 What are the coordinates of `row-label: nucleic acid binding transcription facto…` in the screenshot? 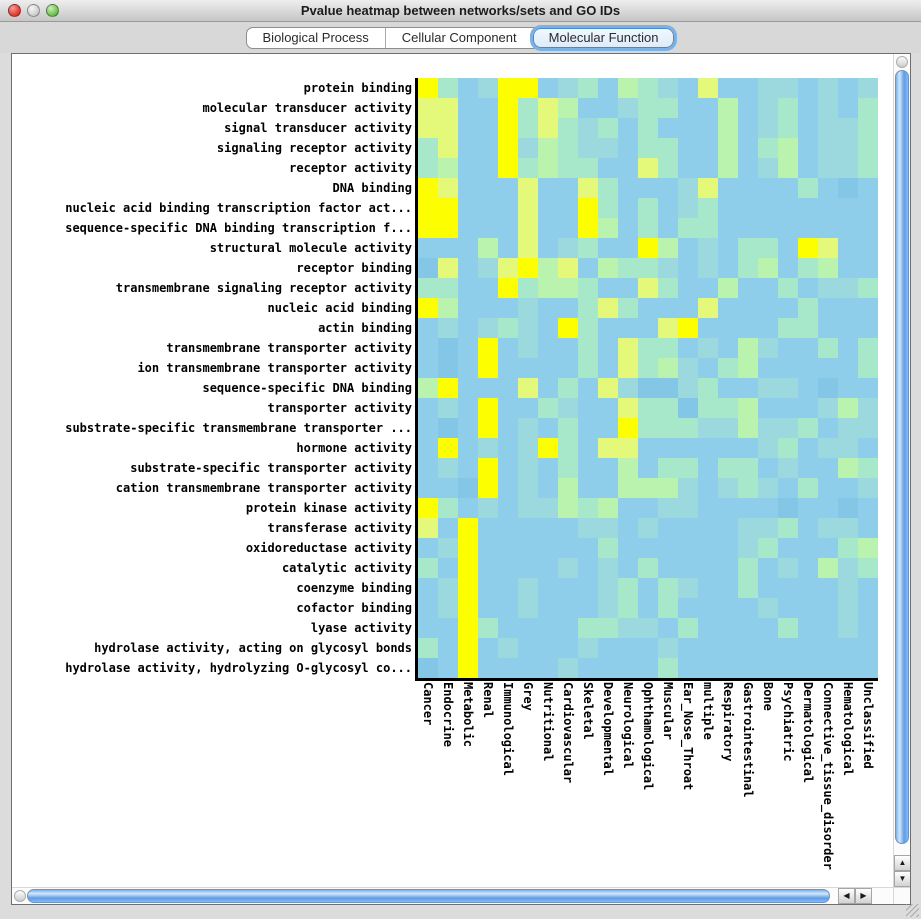 It's located at (238, 208).